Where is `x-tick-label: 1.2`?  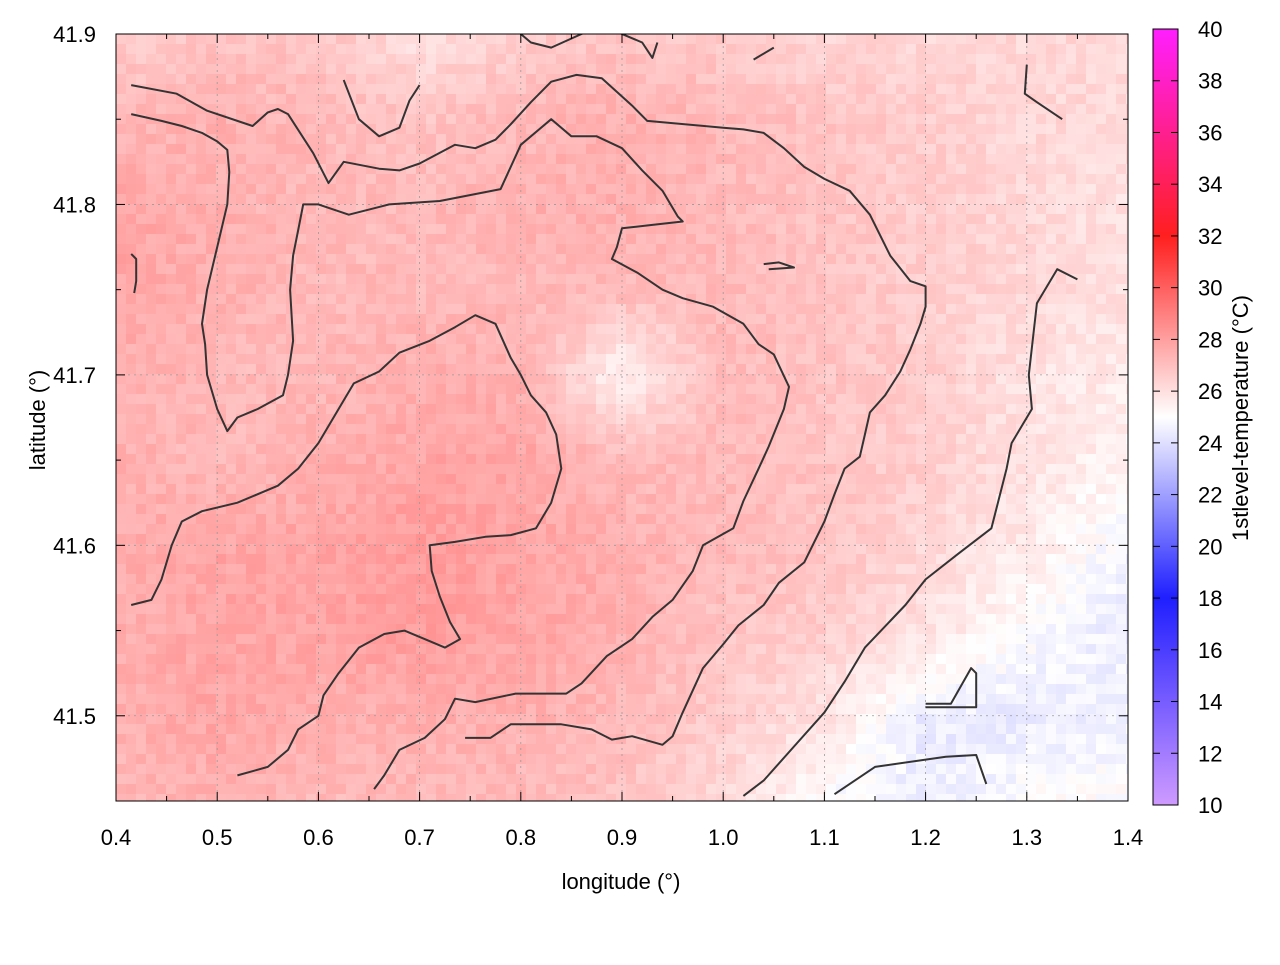
x-tick-label: 1.2 is located at coordinates (925, 837).